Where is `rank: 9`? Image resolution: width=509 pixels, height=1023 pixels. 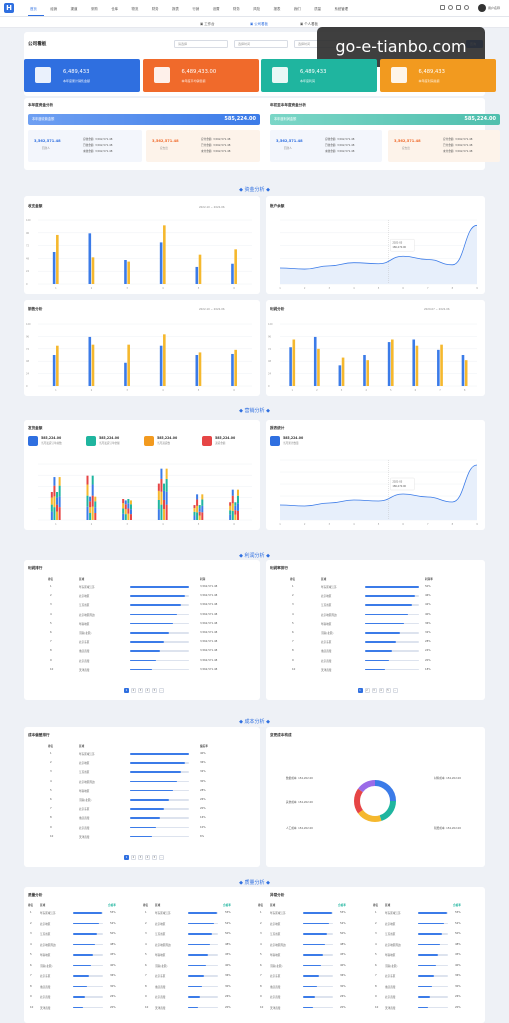
rank: 9 is located at coordinates (51, 660).